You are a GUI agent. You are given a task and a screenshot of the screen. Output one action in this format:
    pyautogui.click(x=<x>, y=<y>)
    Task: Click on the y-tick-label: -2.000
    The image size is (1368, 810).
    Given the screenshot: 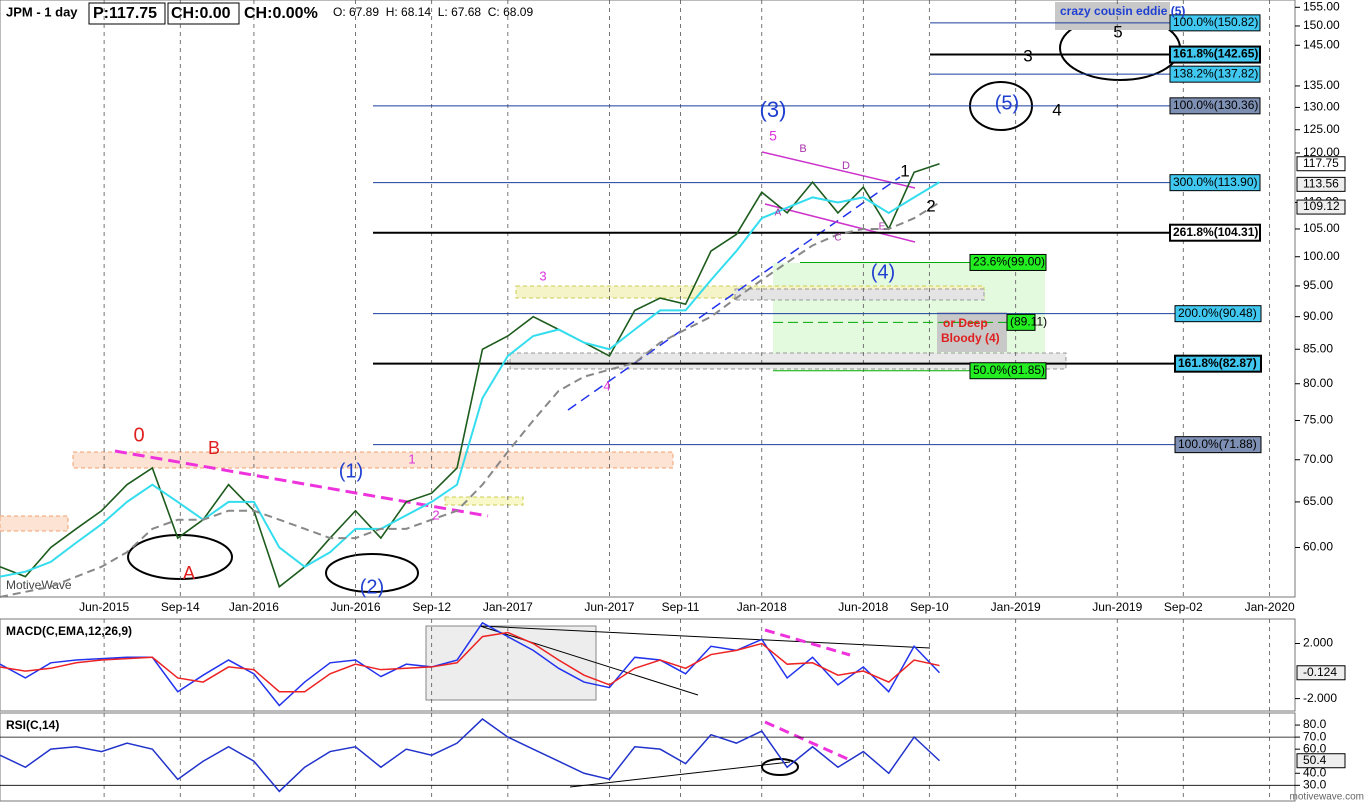 What is the action you would take?
    pyautogui.click(x=1320, y=698)
    